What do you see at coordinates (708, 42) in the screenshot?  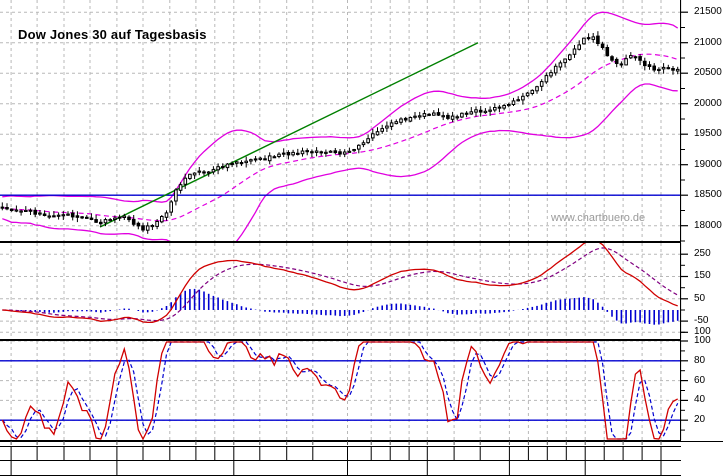 I see `axis-tick-label: 21000` at bounding box center [708, 42].